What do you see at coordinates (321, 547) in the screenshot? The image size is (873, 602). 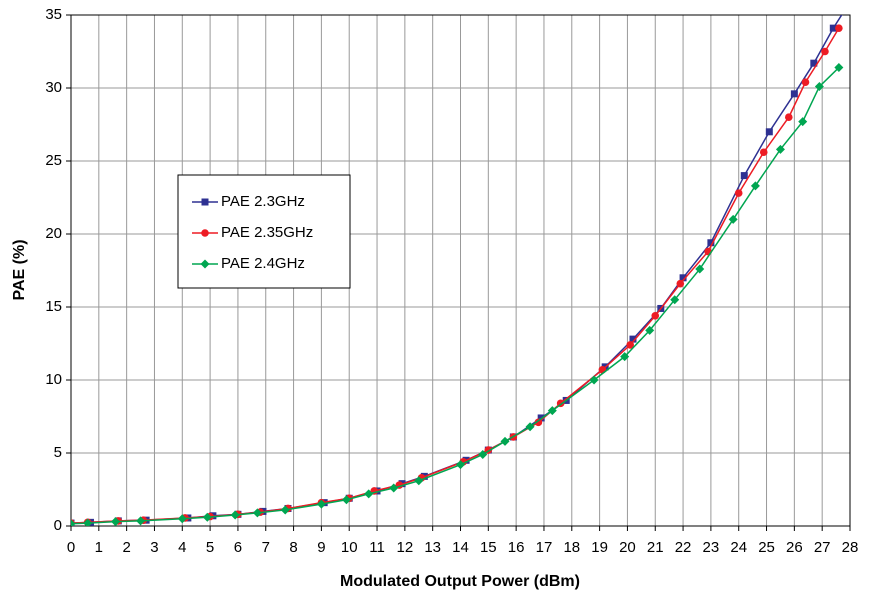 I see `x-tick-label: 9` at bounding box center [321, 547].